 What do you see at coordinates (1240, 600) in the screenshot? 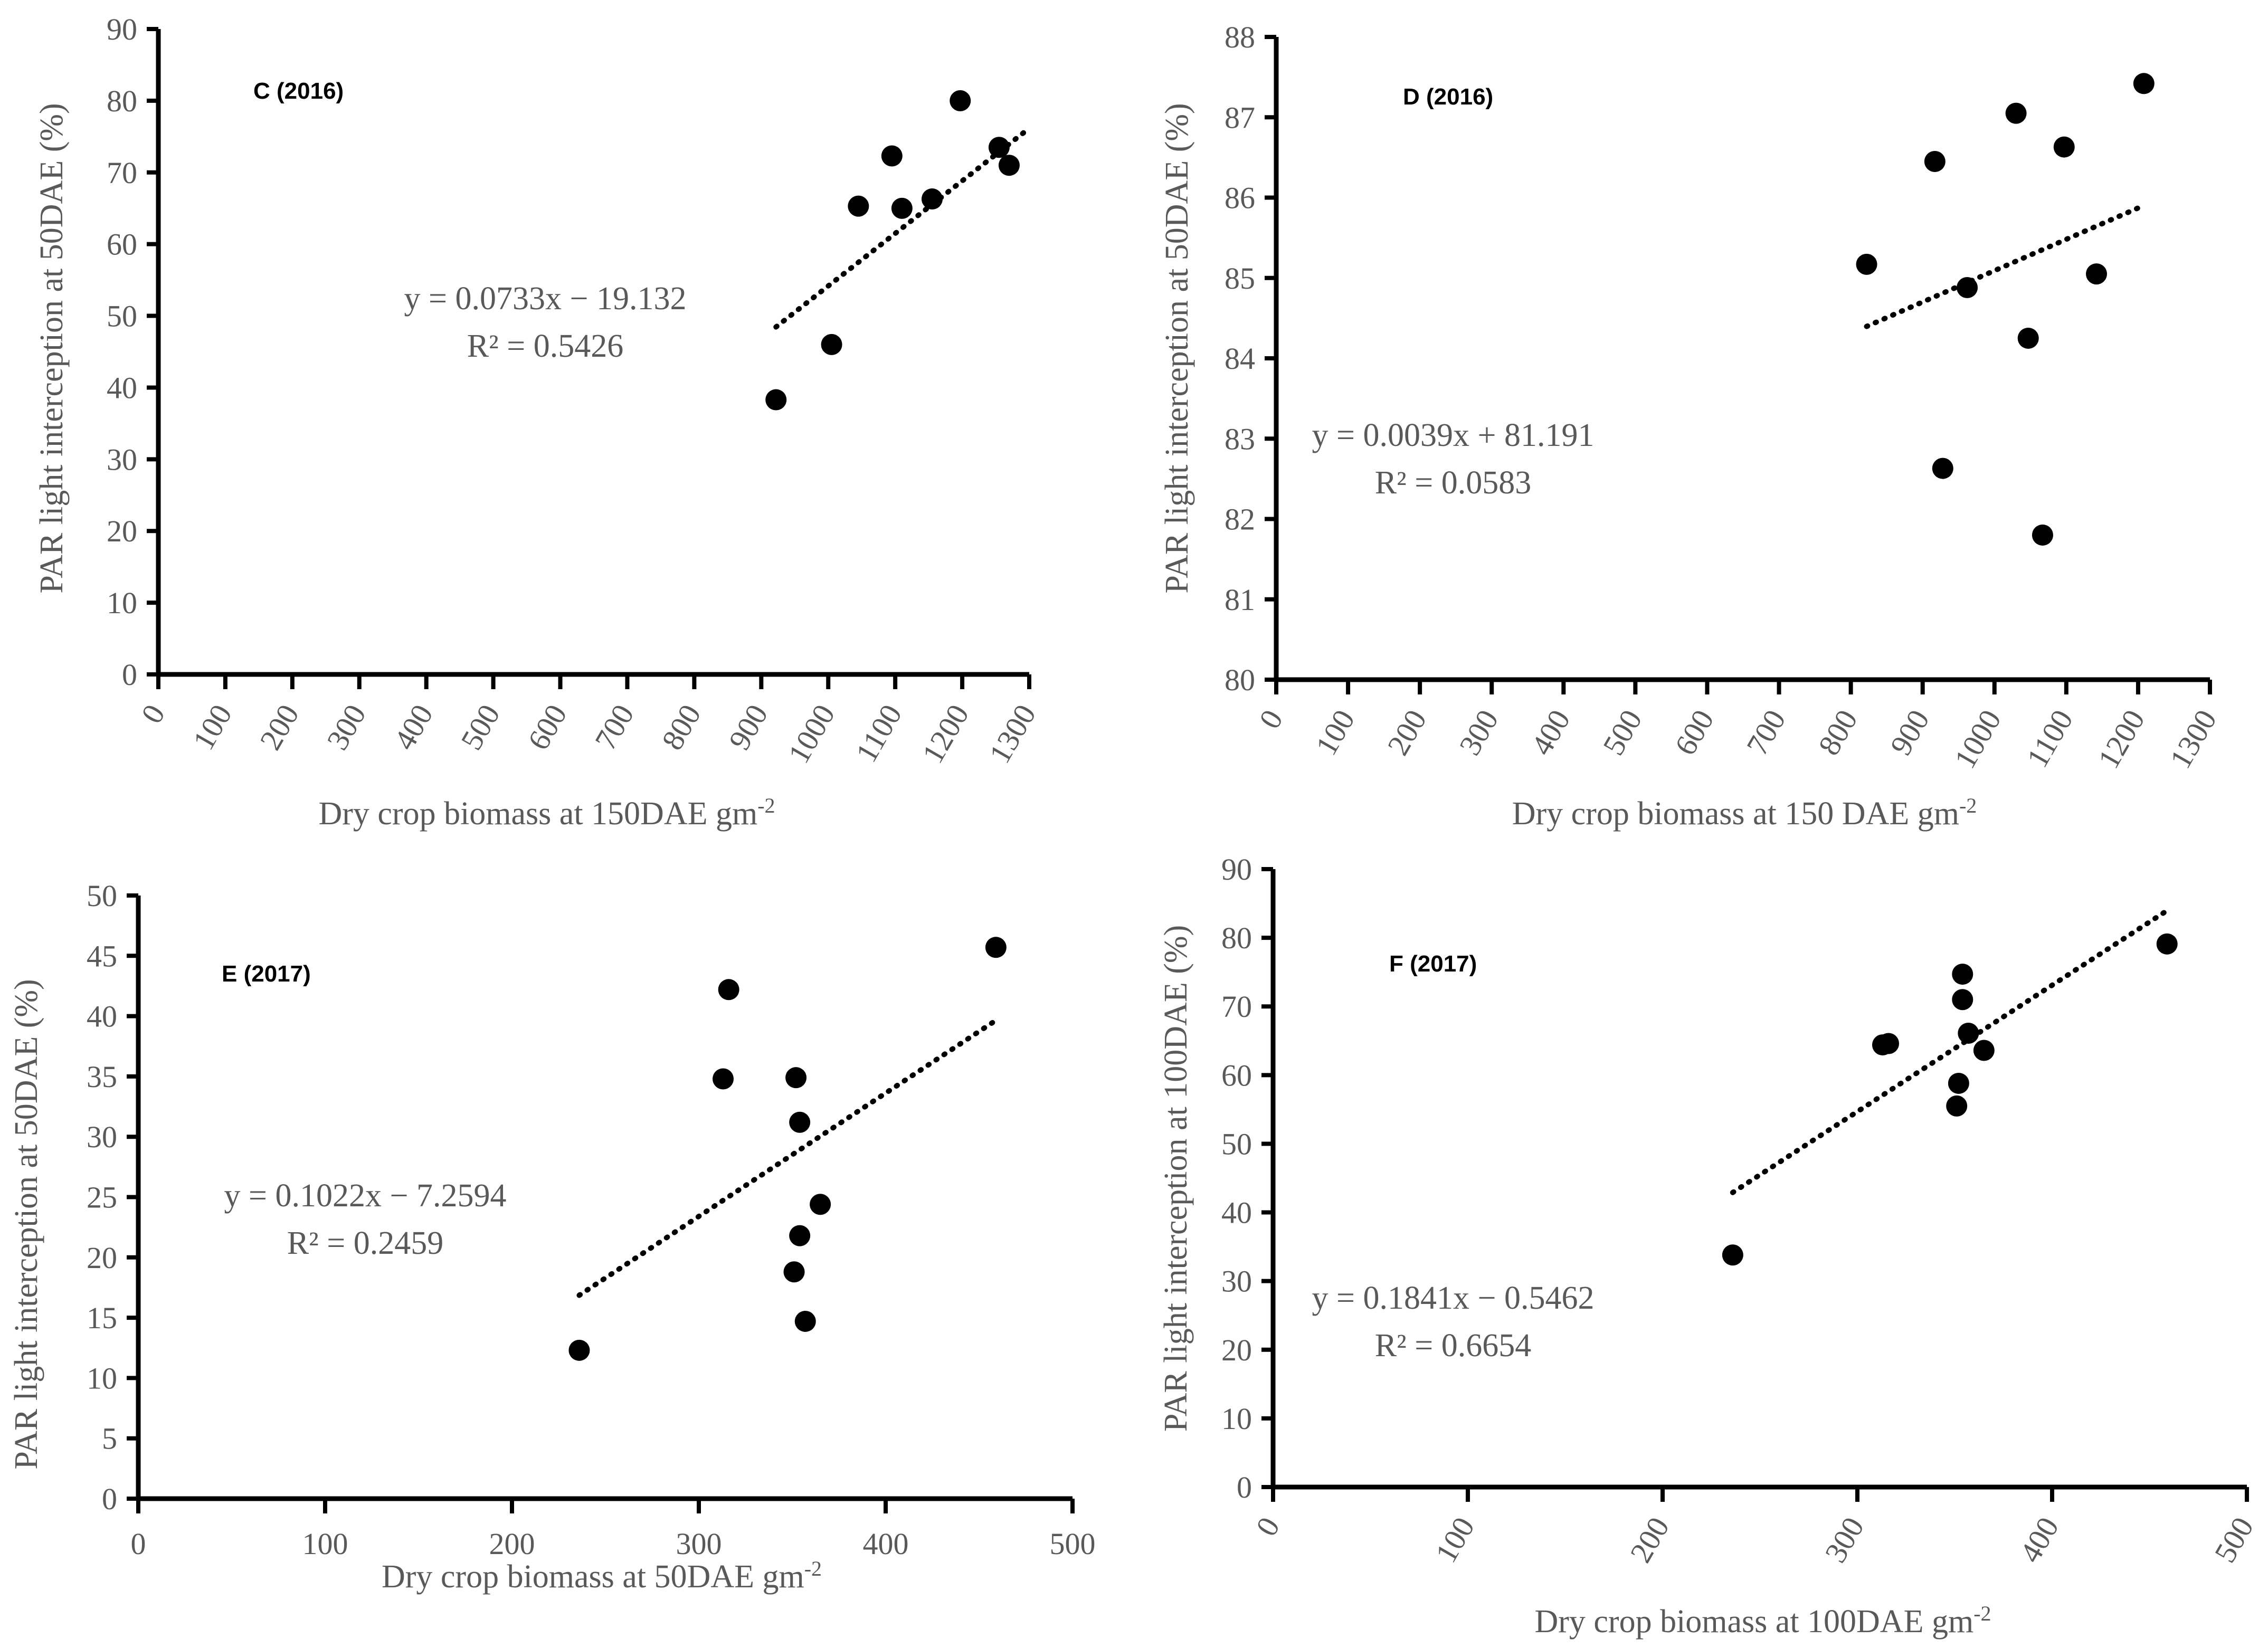
I see `y-tick-label: 81` at bounding box center [1240, 600].